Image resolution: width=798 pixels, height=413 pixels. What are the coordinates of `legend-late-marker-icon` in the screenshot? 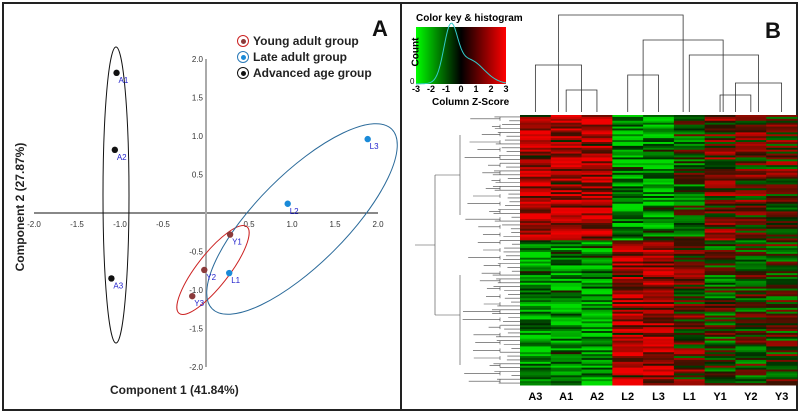 It's located at (243, 57).